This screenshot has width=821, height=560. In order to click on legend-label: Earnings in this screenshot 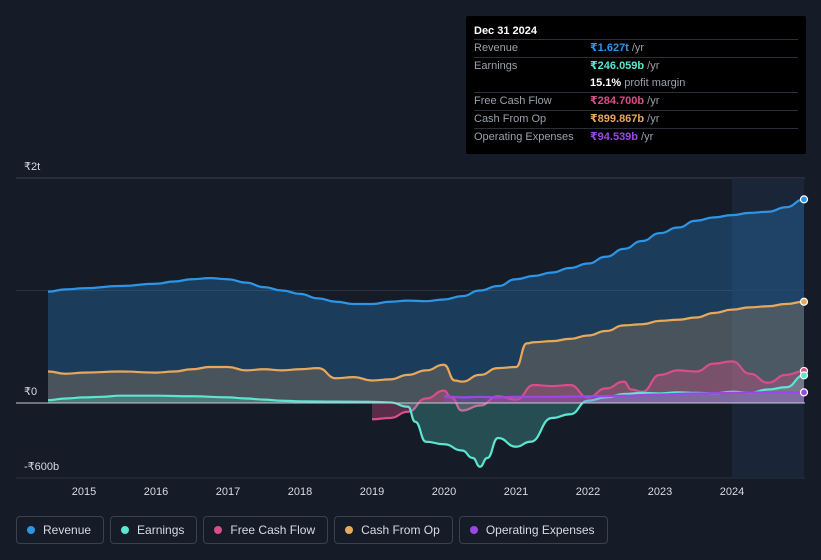, I will do `click(161, 530)`.